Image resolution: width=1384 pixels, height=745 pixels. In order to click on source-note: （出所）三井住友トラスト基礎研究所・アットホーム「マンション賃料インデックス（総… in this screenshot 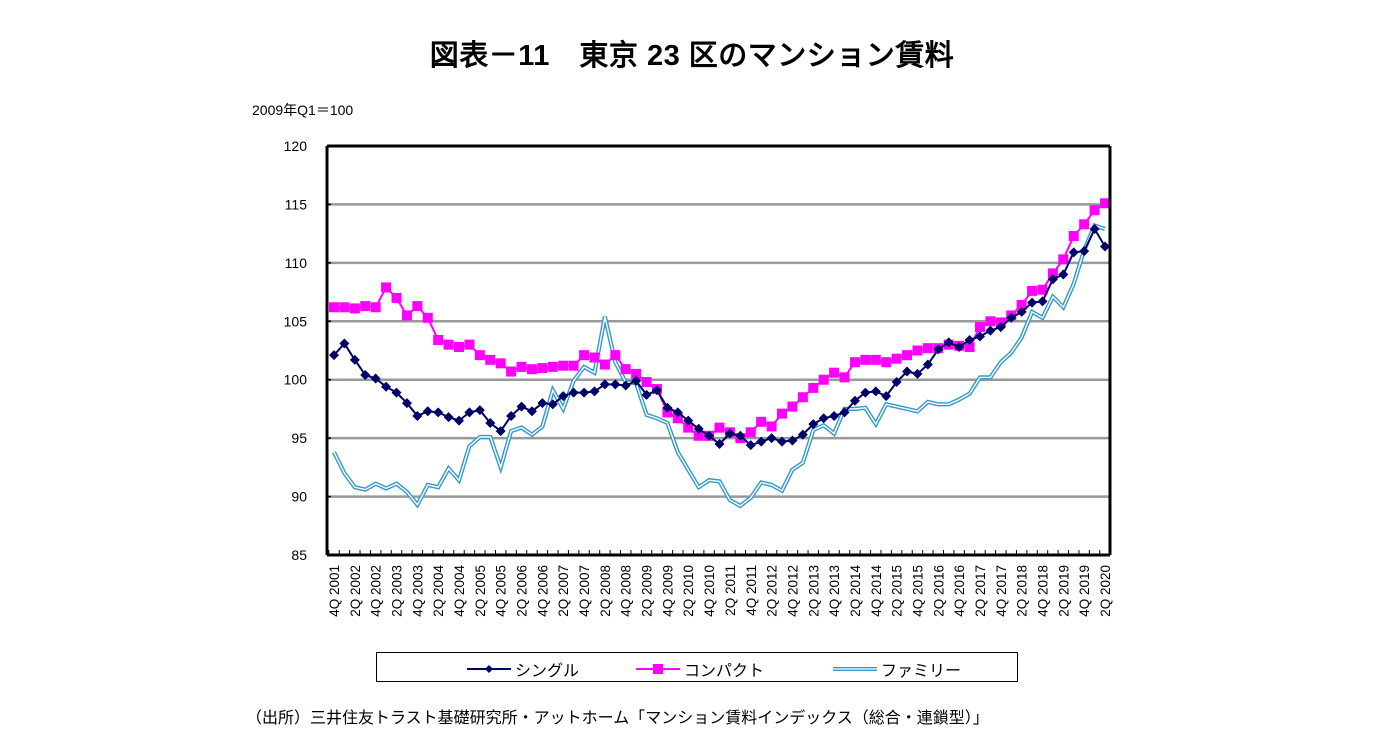, I will do `click(617, 718)`.